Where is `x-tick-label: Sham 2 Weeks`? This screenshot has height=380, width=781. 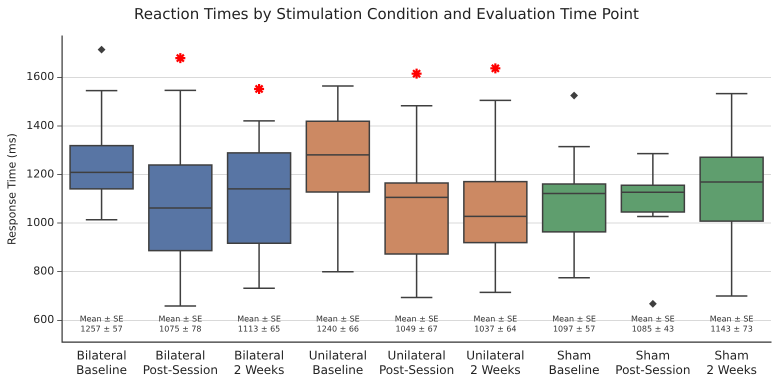
x-tick-label: Sham 2 Weeks is located at coordinates (731, 362).